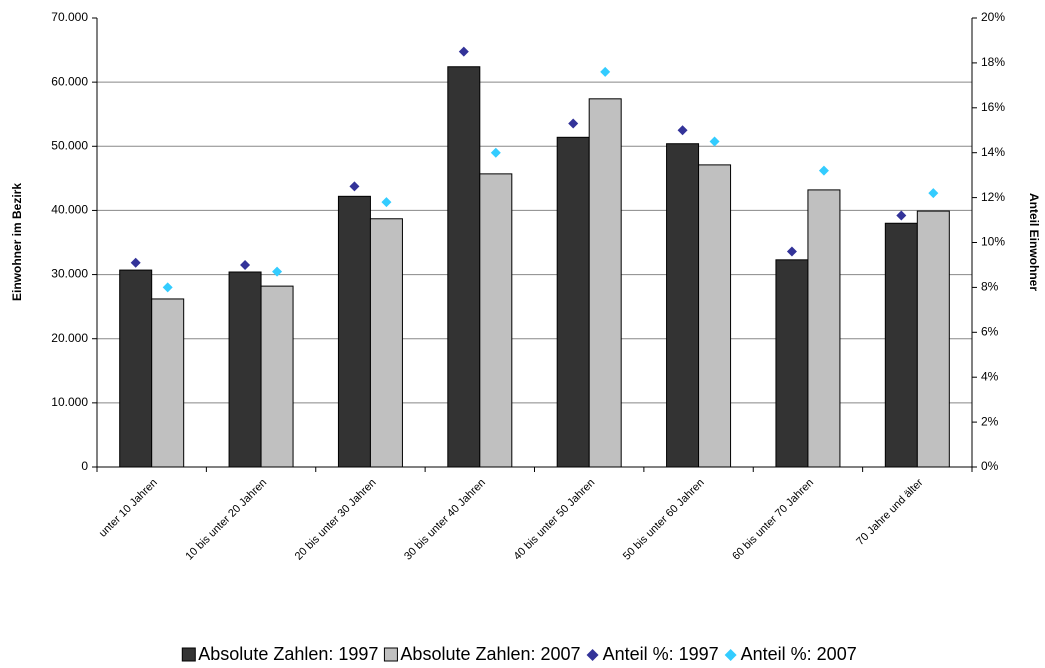 The height and width of the screenshot is (668, 1045). What do you see at coordinates (993, 62) in the screenshot?
I see `y2-tick-label: 18%` at bounding box center [993, 62].